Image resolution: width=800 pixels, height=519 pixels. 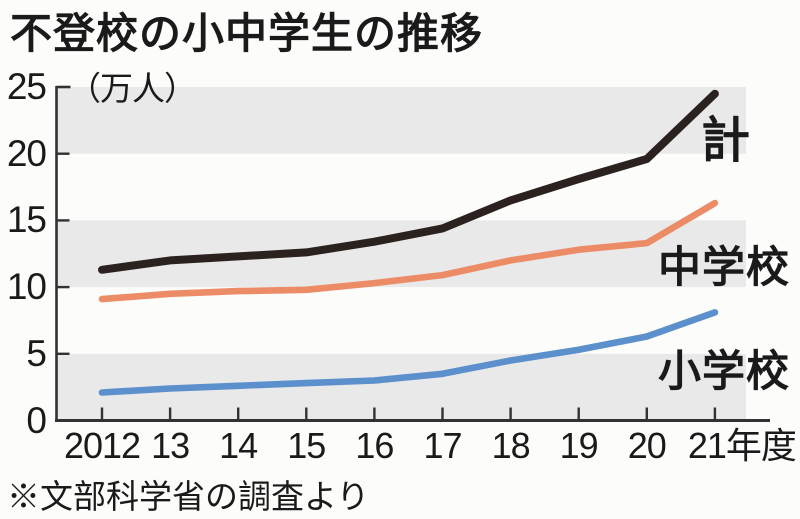 What do you see at coordinates (724, 372) in the screenshot?
I see `series-label-elementary-school: 小学校` at bounding box center [724, 372].